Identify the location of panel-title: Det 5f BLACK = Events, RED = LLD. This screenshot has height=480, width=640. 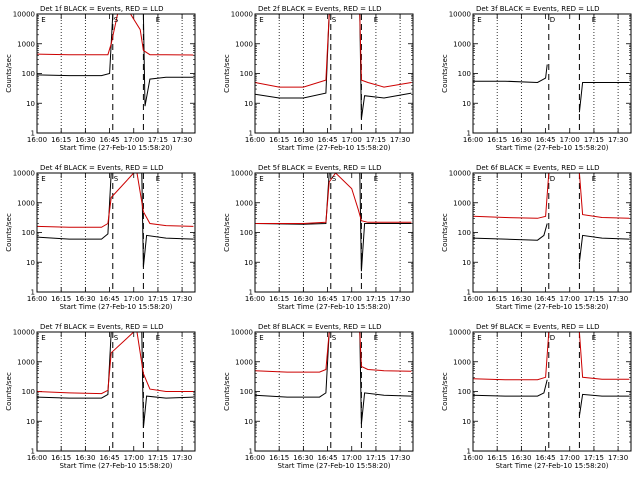
(319, 168).